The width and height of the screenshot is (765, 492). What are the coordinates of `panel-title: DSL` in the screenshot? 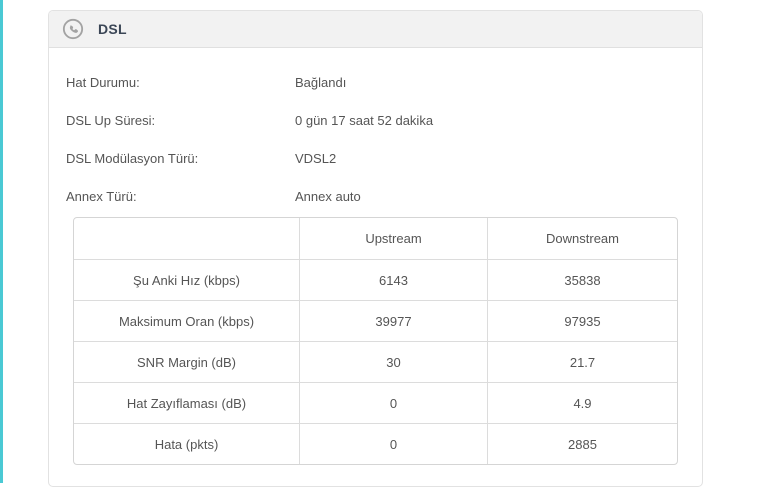 It's located at (112, 29).